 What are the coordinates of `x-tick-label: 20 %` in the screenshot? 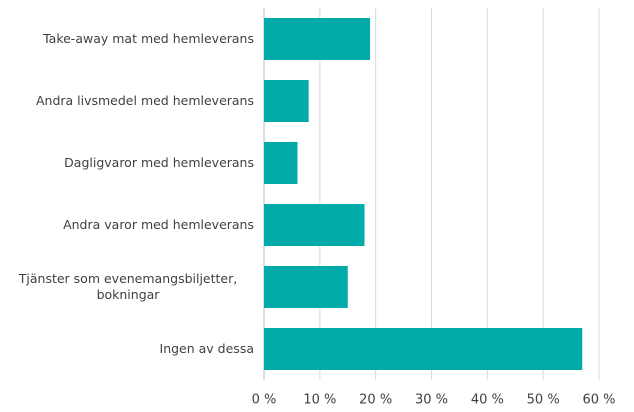 It's located at (375, 400).